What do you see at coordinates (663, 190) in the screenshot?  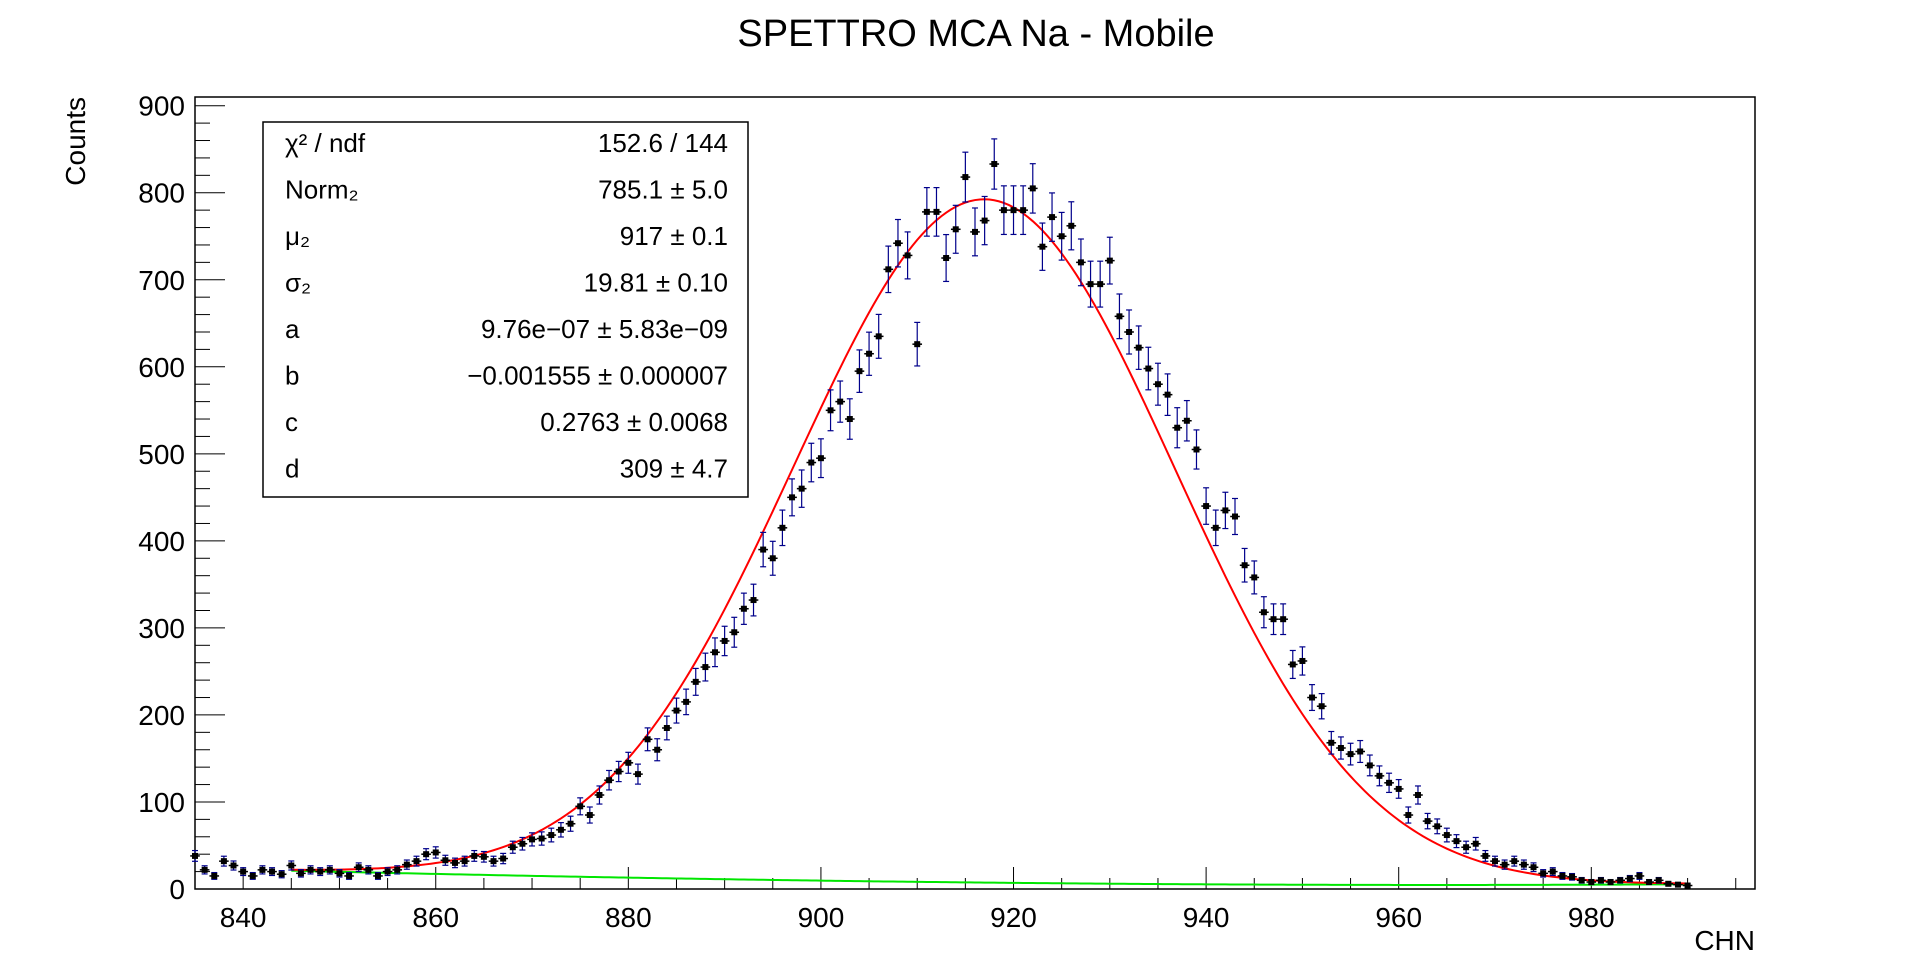 I see `stats-value: 785.1 ± 5.0` at bounding box center [663, 190].